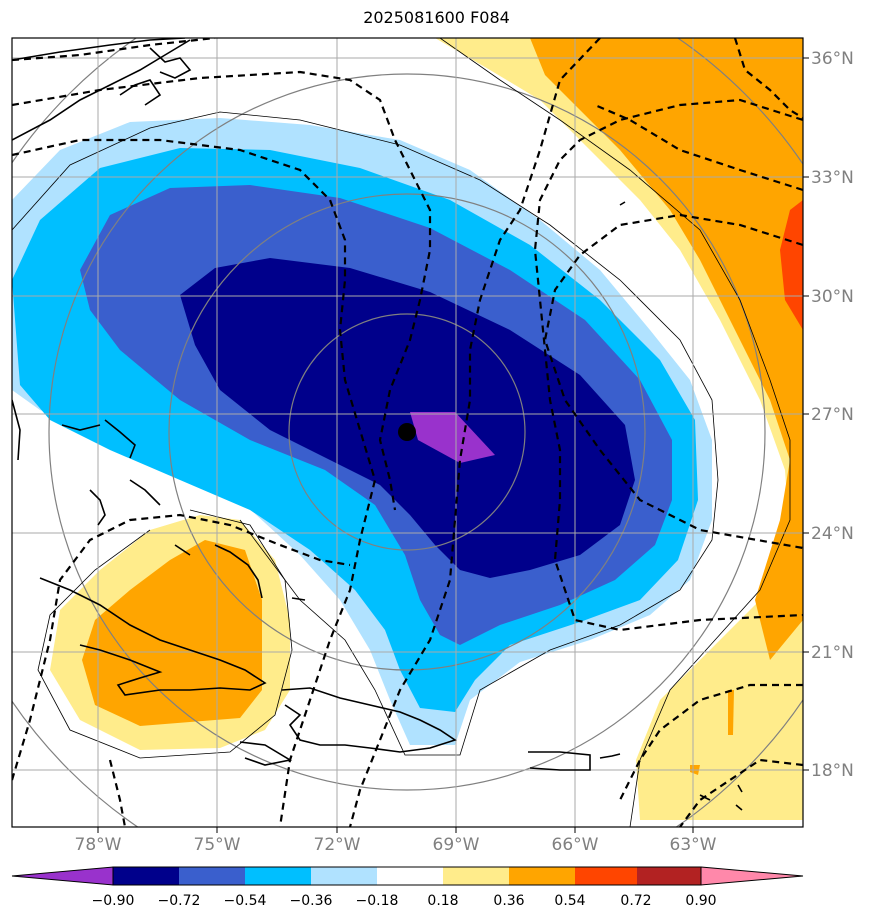 The image size is (873, 924). What do you see at coordinates (452, 437) in the screenshot?
I see `cool-fill-purple` at bounding box center [452, 437].